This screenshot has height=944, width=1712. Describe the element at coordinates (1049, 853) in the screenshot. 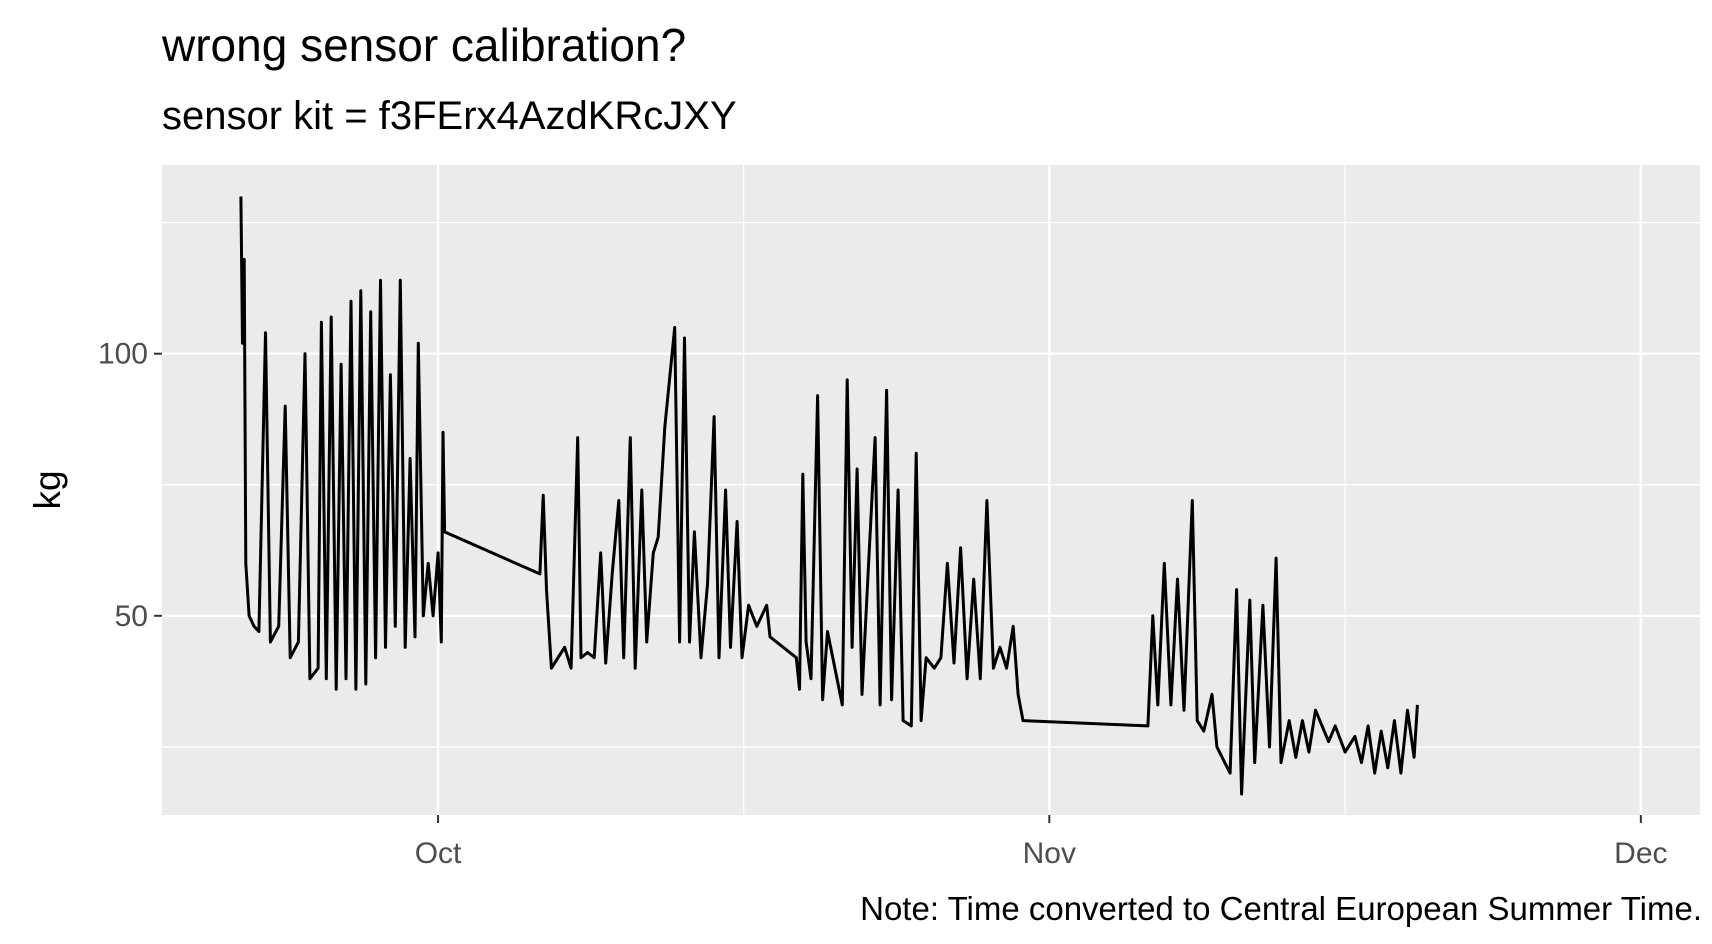

I see `x-tick-label: Nov` at that location.